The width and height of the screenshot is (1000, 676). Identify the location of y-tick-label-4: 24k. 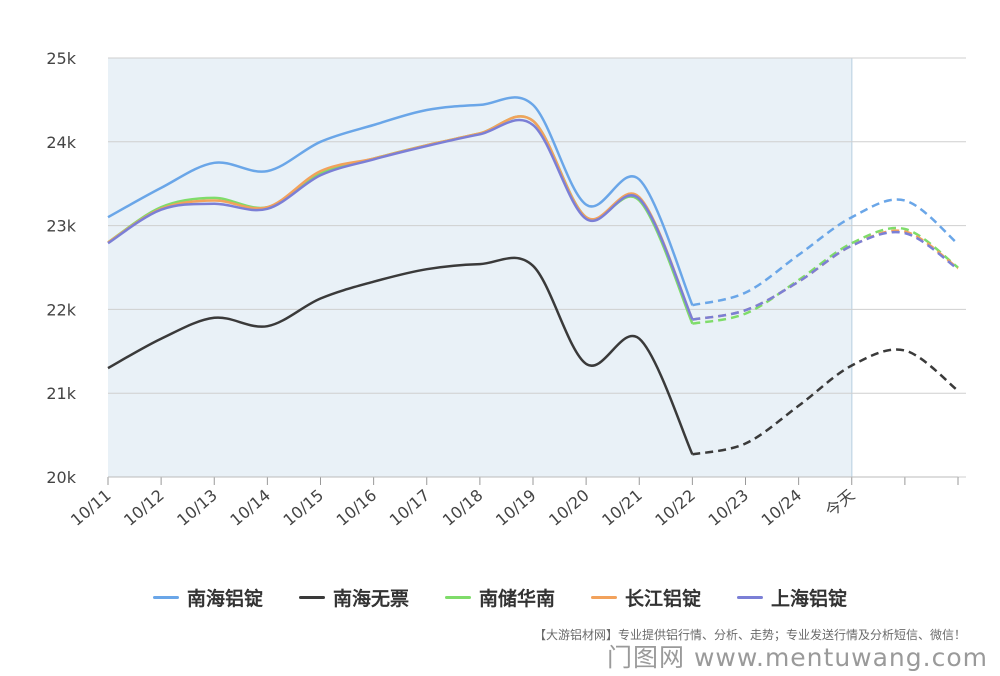
(61, 142).